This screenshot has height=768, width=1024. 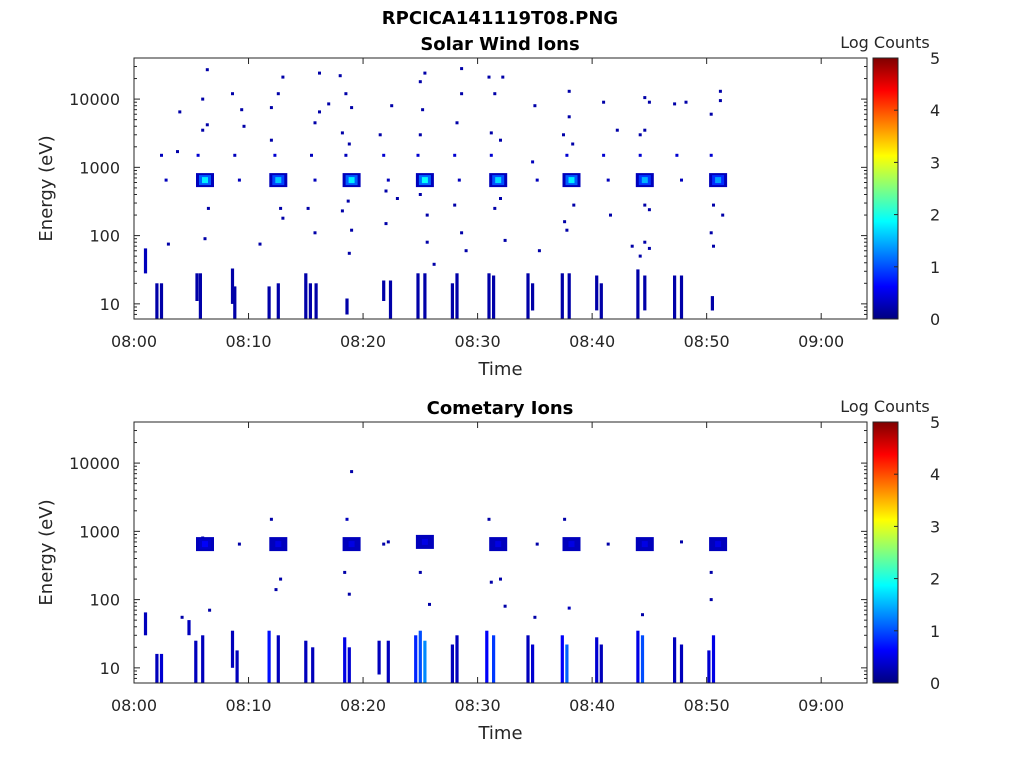 I want to click on y-tick-label: 10000, so click(x=94, y=99).